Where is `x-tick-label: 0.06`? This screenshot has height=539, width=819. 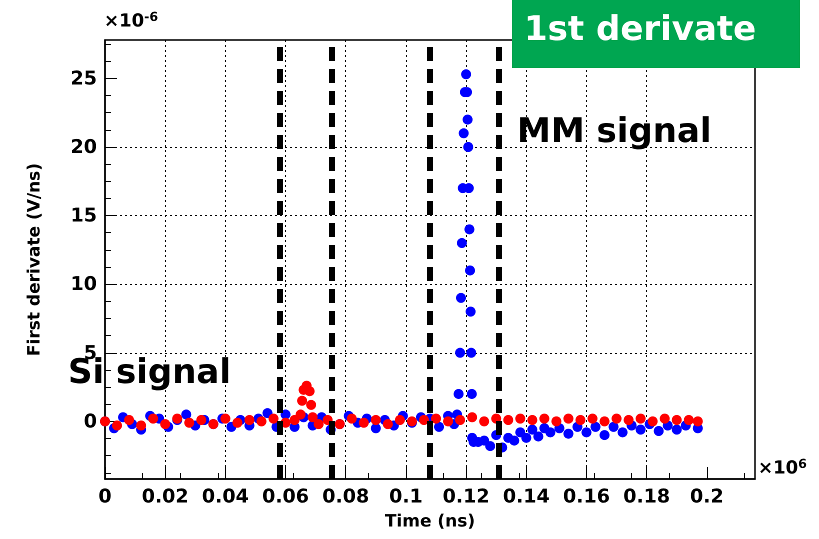 x-tick-label: 0.06 is located at coordinates (285, 497).